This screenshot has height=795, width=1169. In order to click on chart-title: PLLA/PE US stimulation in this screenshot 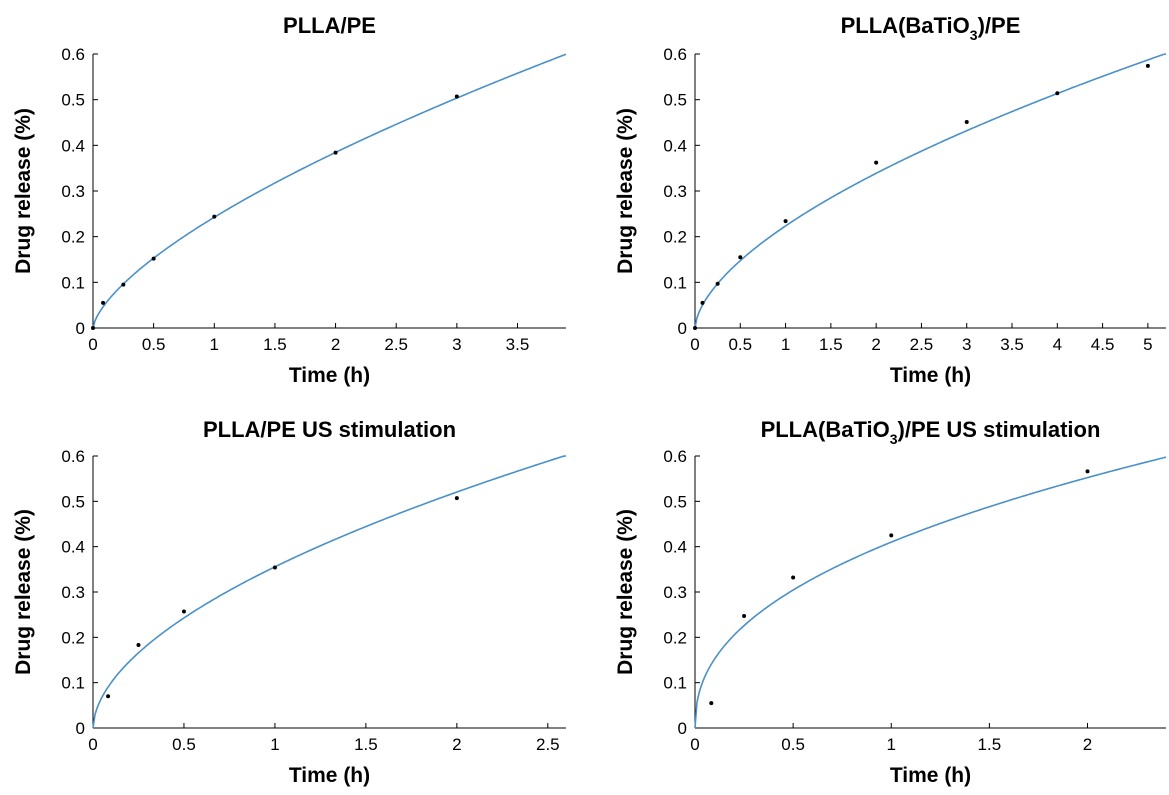, I will do `click(329, 429)`.